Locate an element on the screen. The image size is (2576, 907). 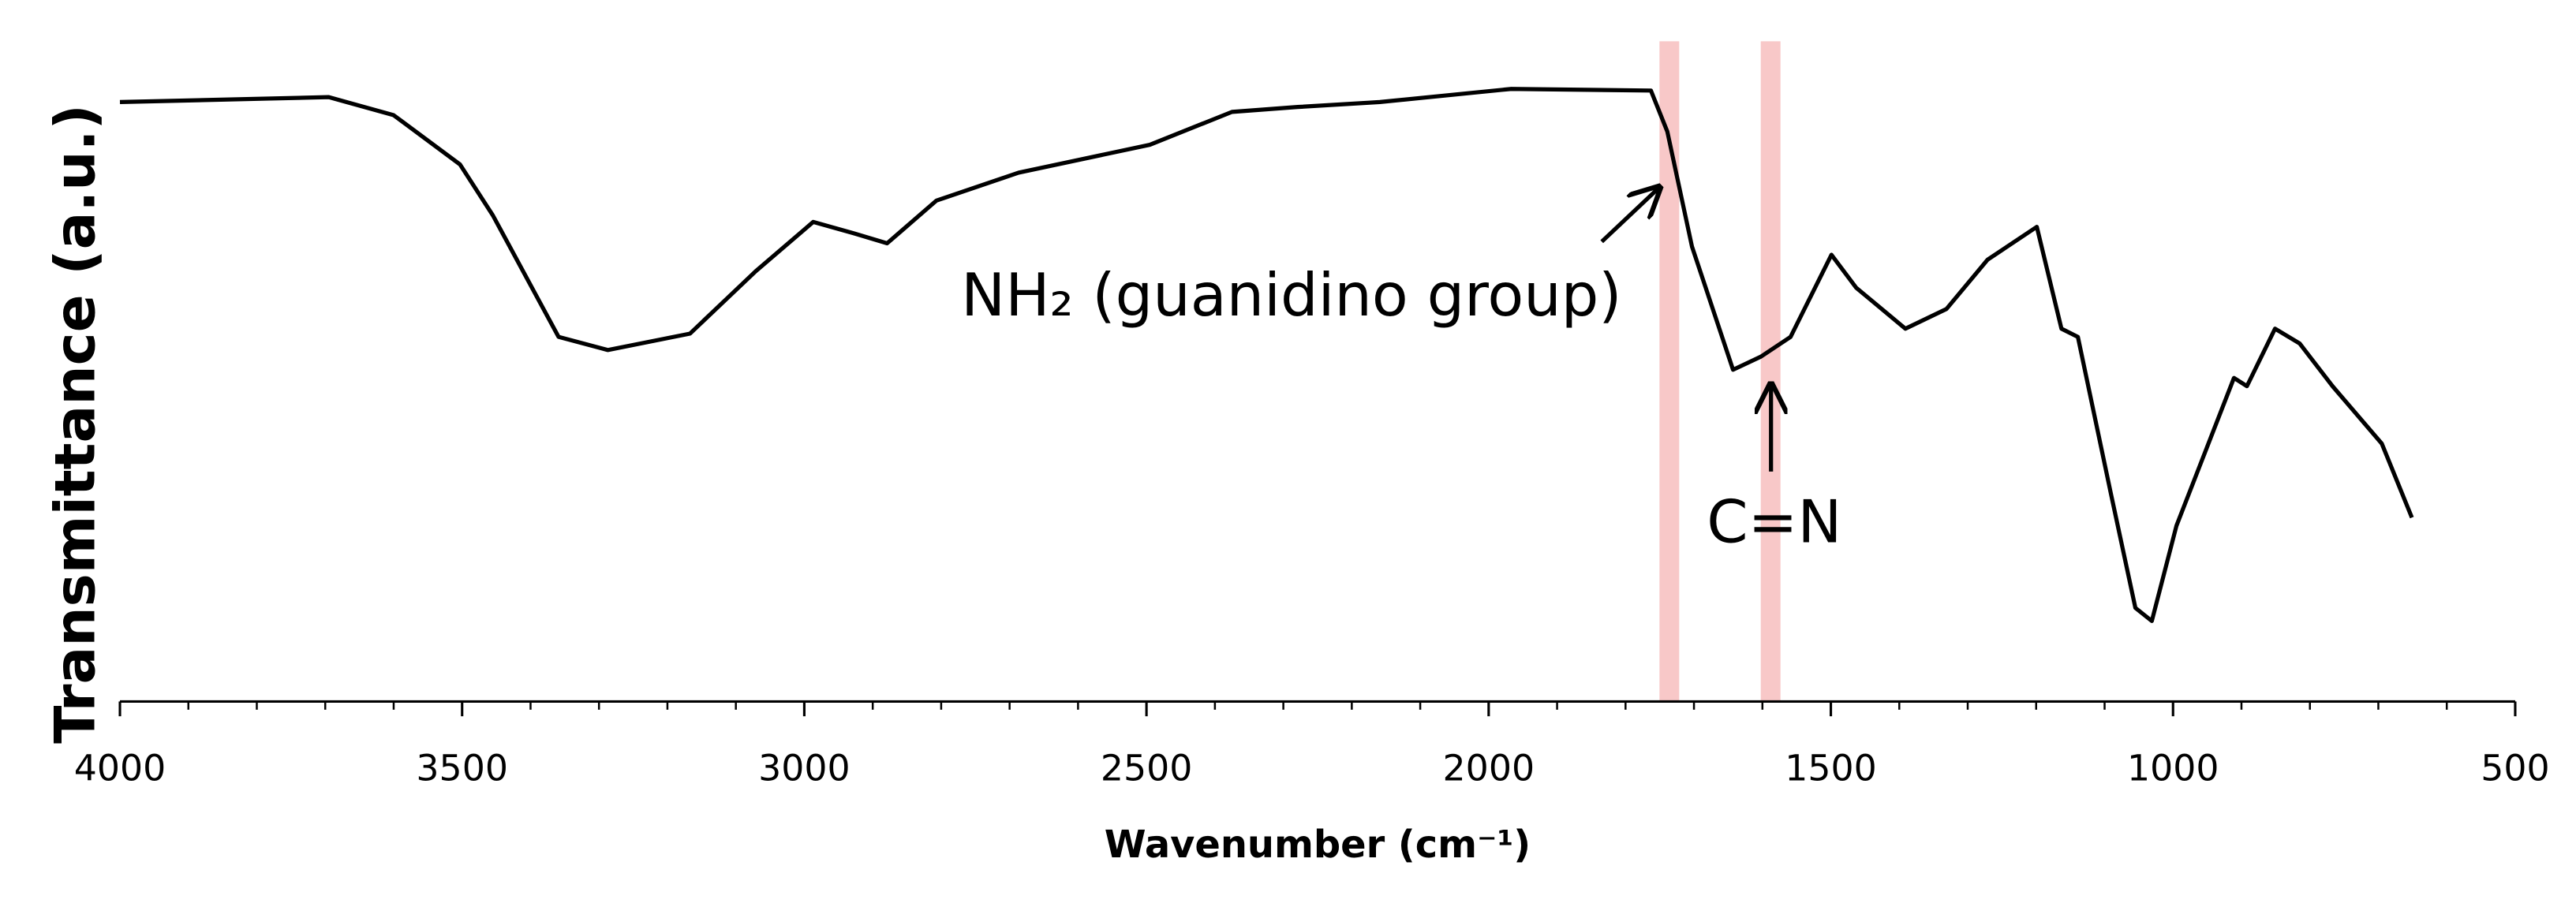
annotation: C=N is located at coordinates (1774, 521).